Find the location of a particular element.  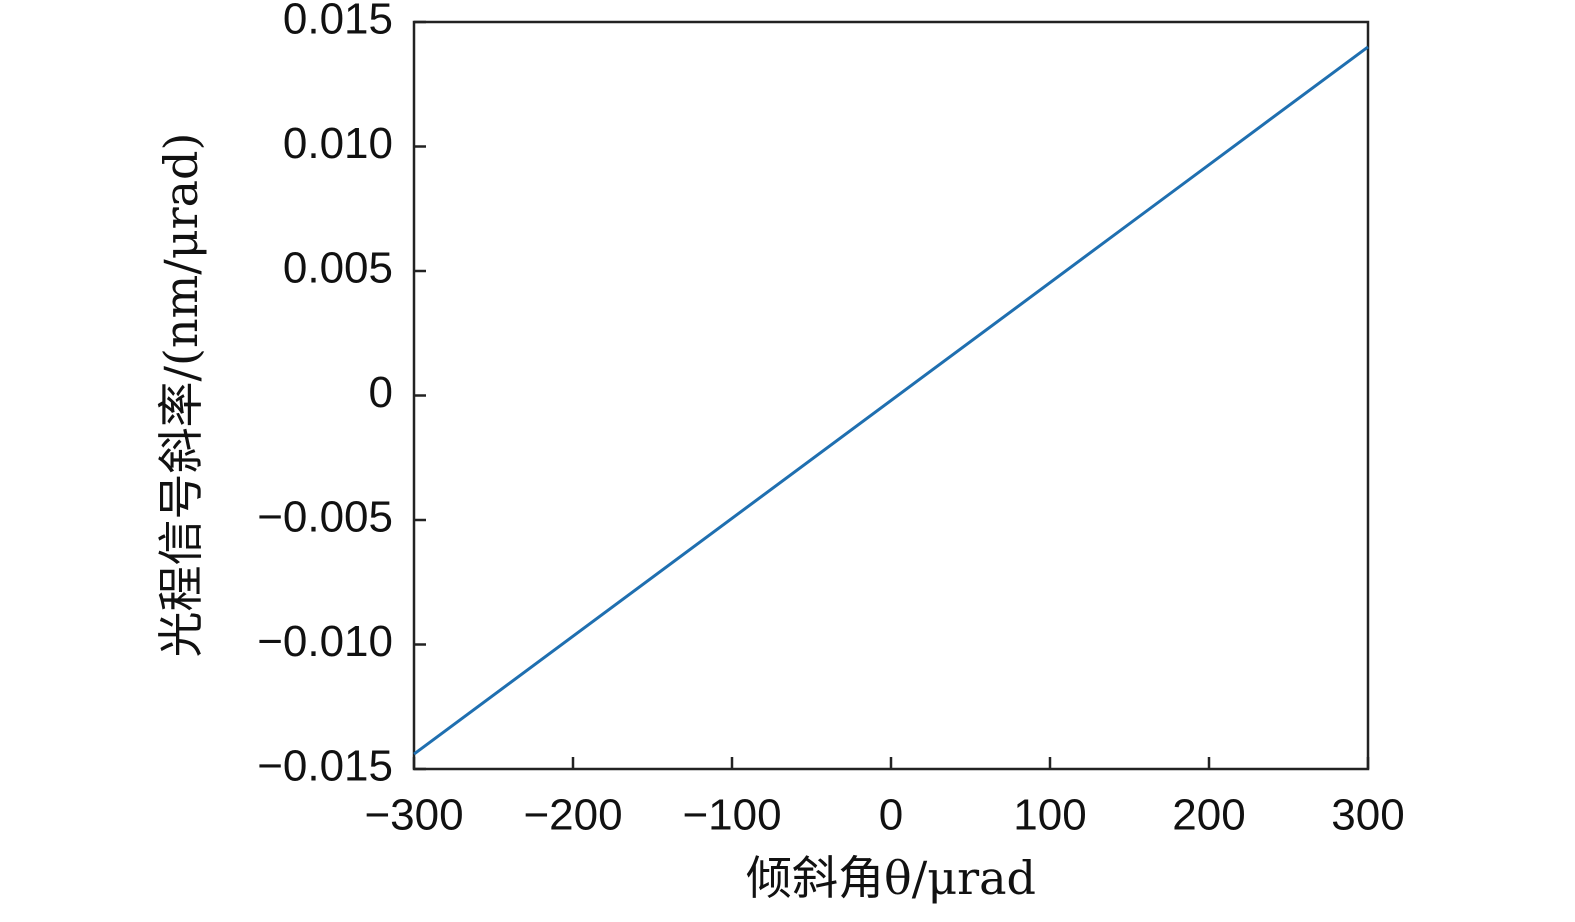

x-tick-label: 300 is located at coordinates (1367, 815).